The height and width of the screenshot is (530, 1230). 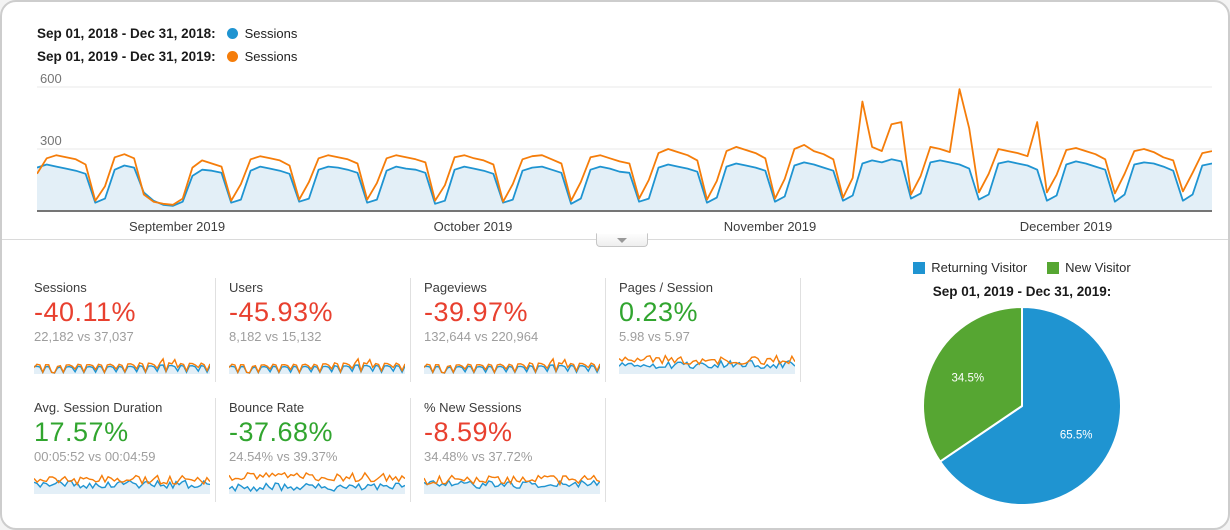 I want to click on legend-row-2019: Sep 01, 2019 - Dec 31, 2019: Sessions, so click(x=167, y=56).